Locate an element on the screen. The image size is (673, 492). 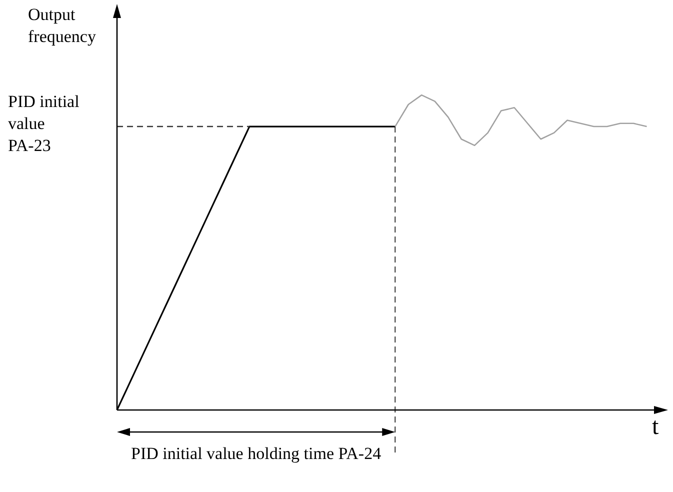
text: PID initial value PA-23 is located at coordinates (44, 123).